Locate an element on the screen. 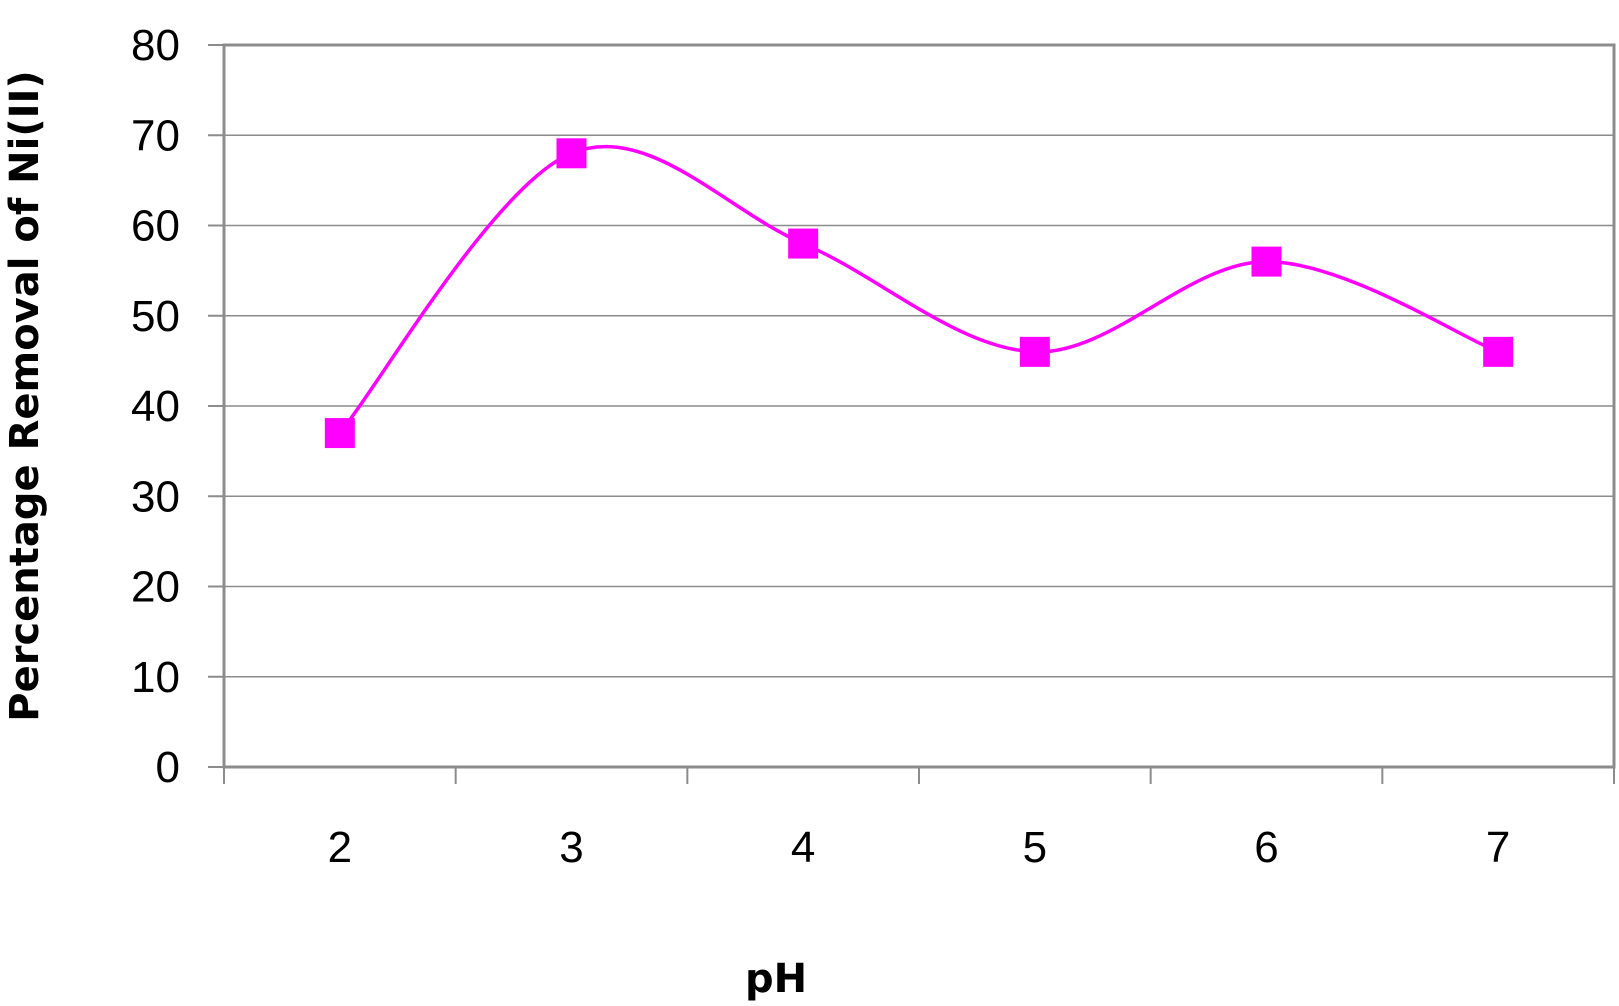 This screenshot has height=1006, width=1619. x-tick-label: 4 is located at coordinates (803, 847).